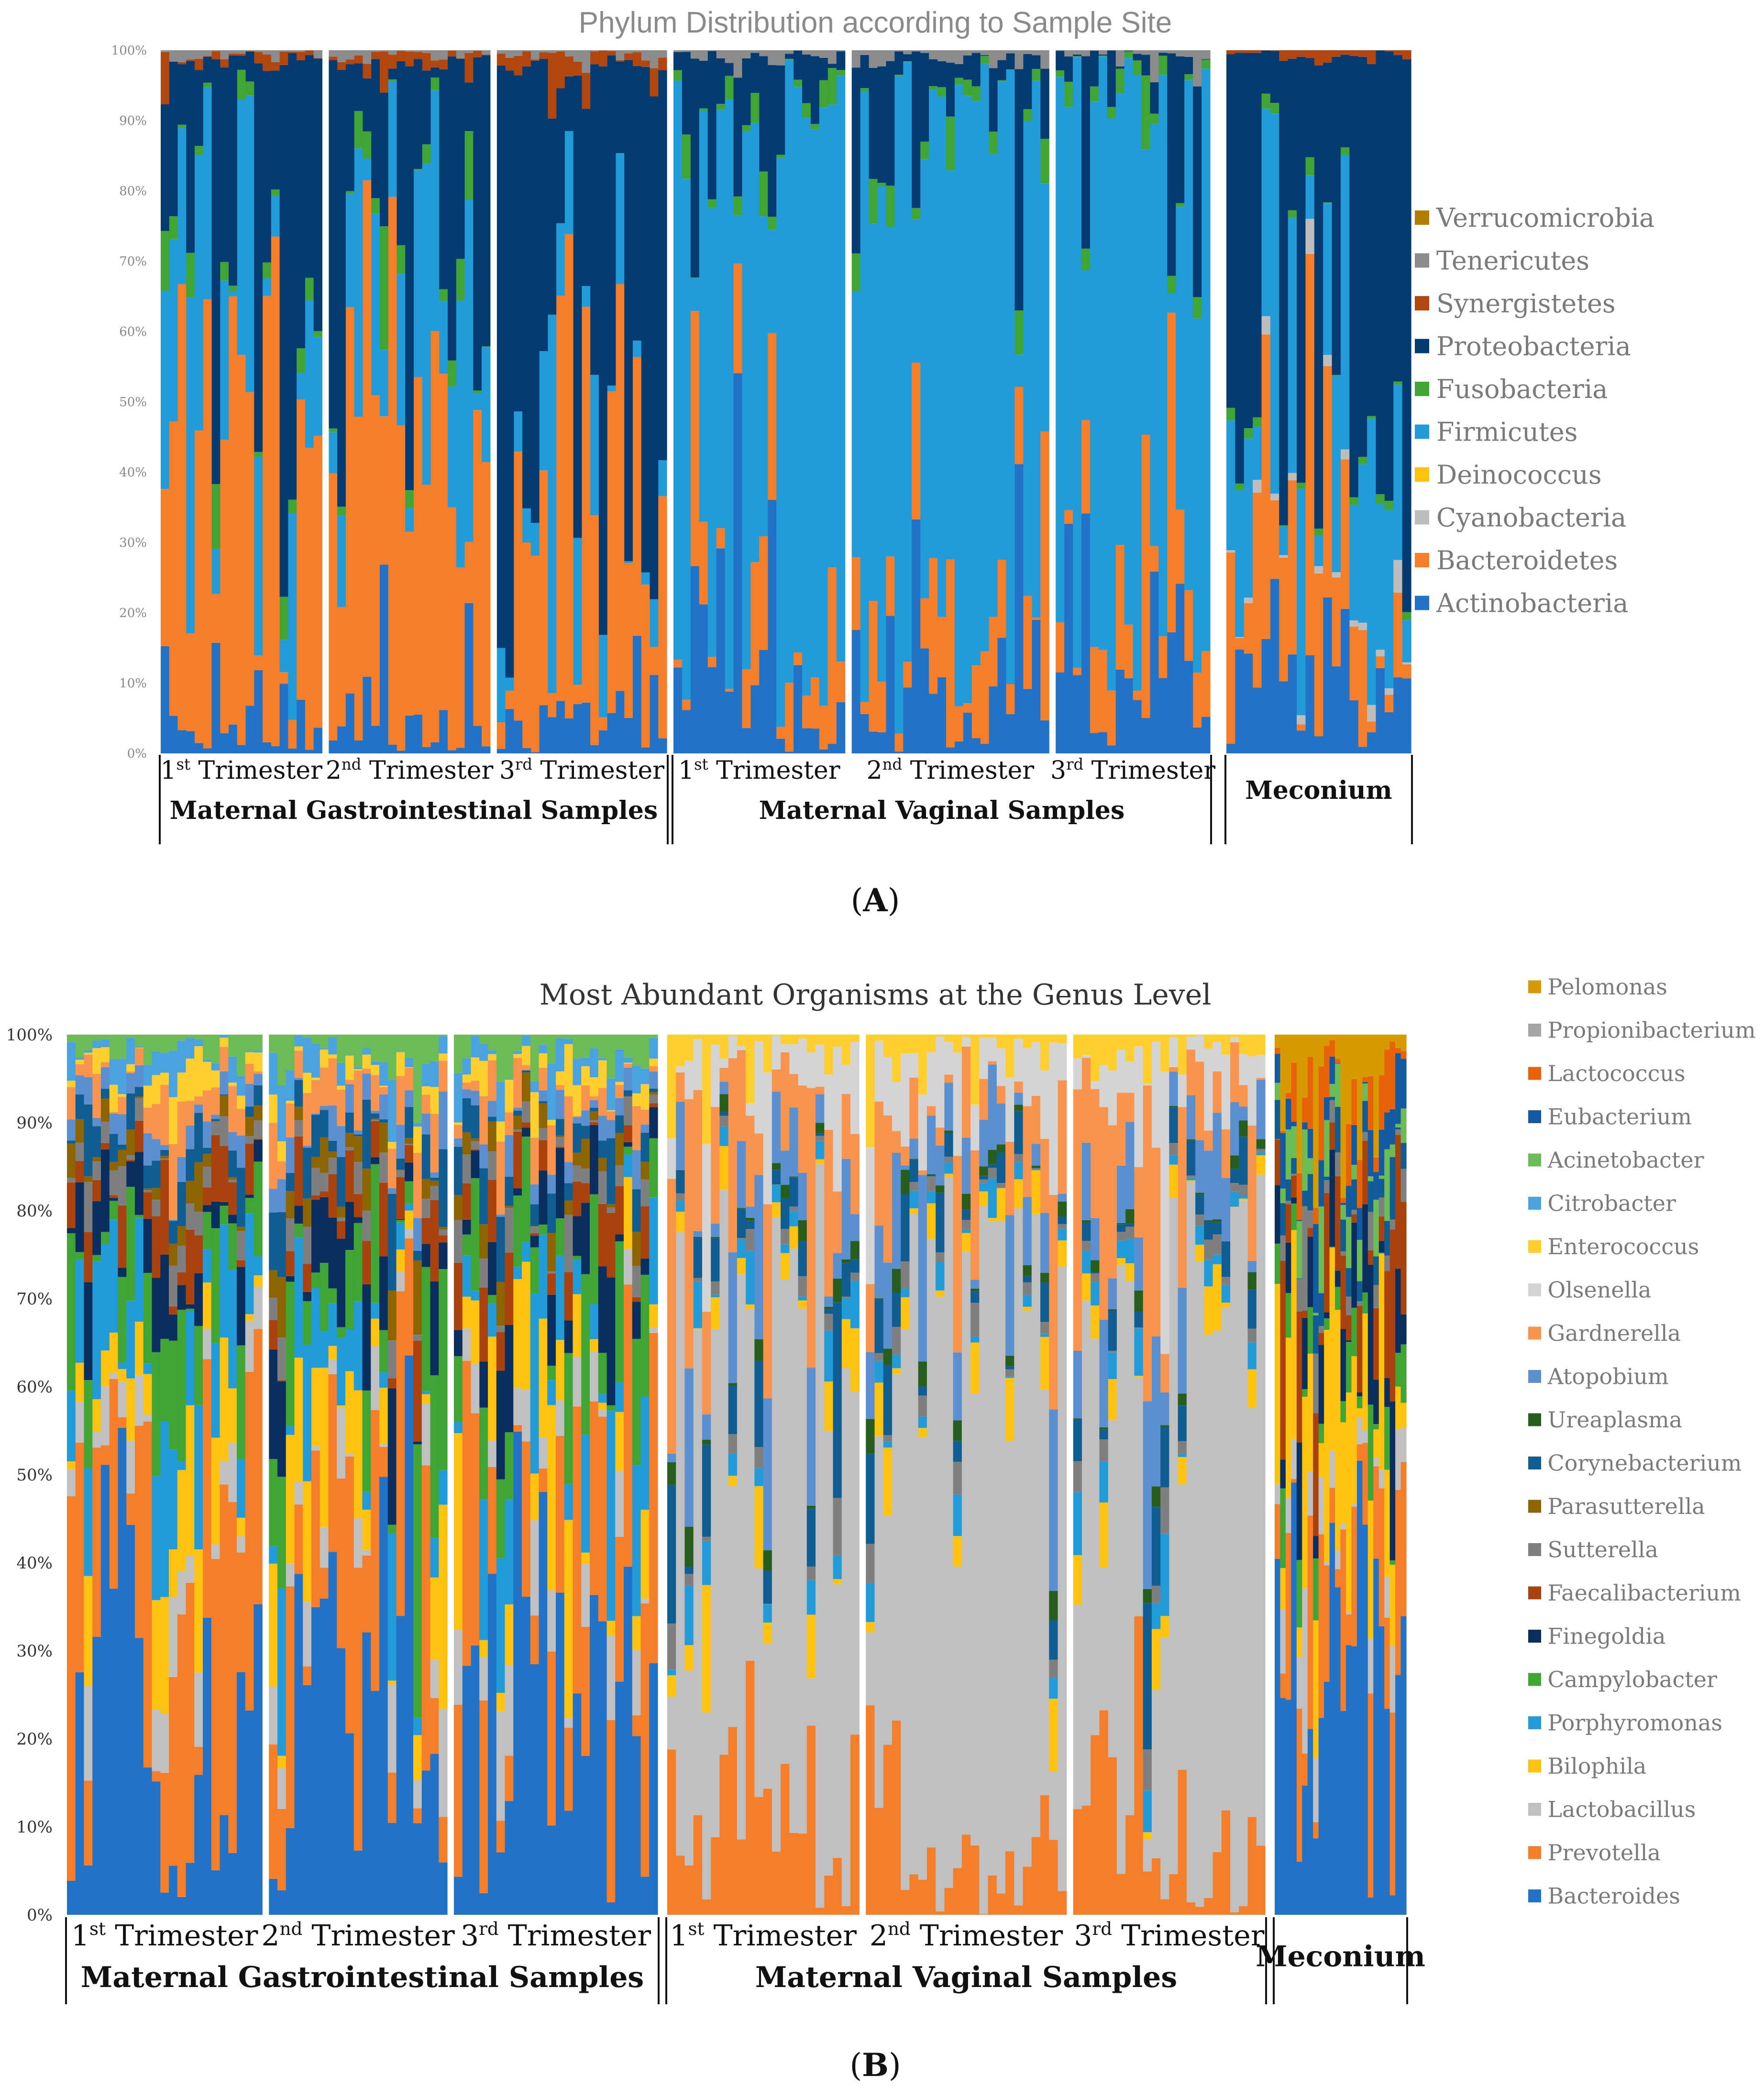 The height and width of the screenshot is (2098, 1764). What do you see at coordinates (1526, 303) in the screenshot?
I see `legend-label: Synergistetes` at bounding box center [1526, 303].